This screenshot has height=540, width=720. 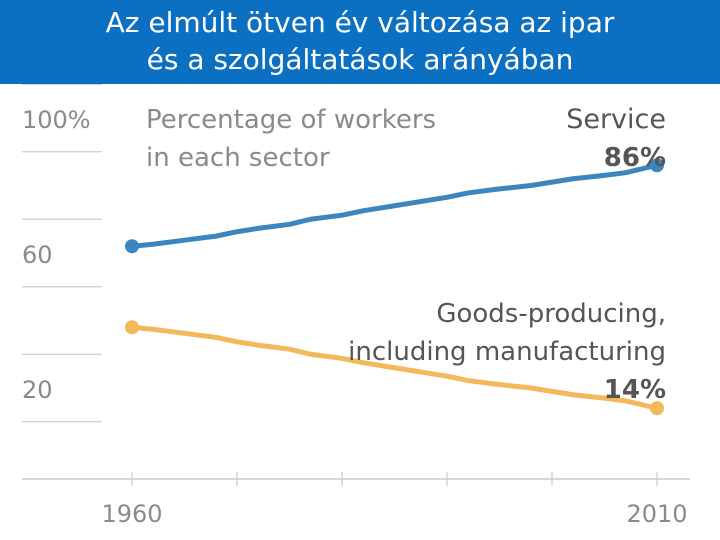 What do you see at coordinates (635, 158) in the screenshot?
I see `series-value-service: 86%` at bounding box center [635, 158].